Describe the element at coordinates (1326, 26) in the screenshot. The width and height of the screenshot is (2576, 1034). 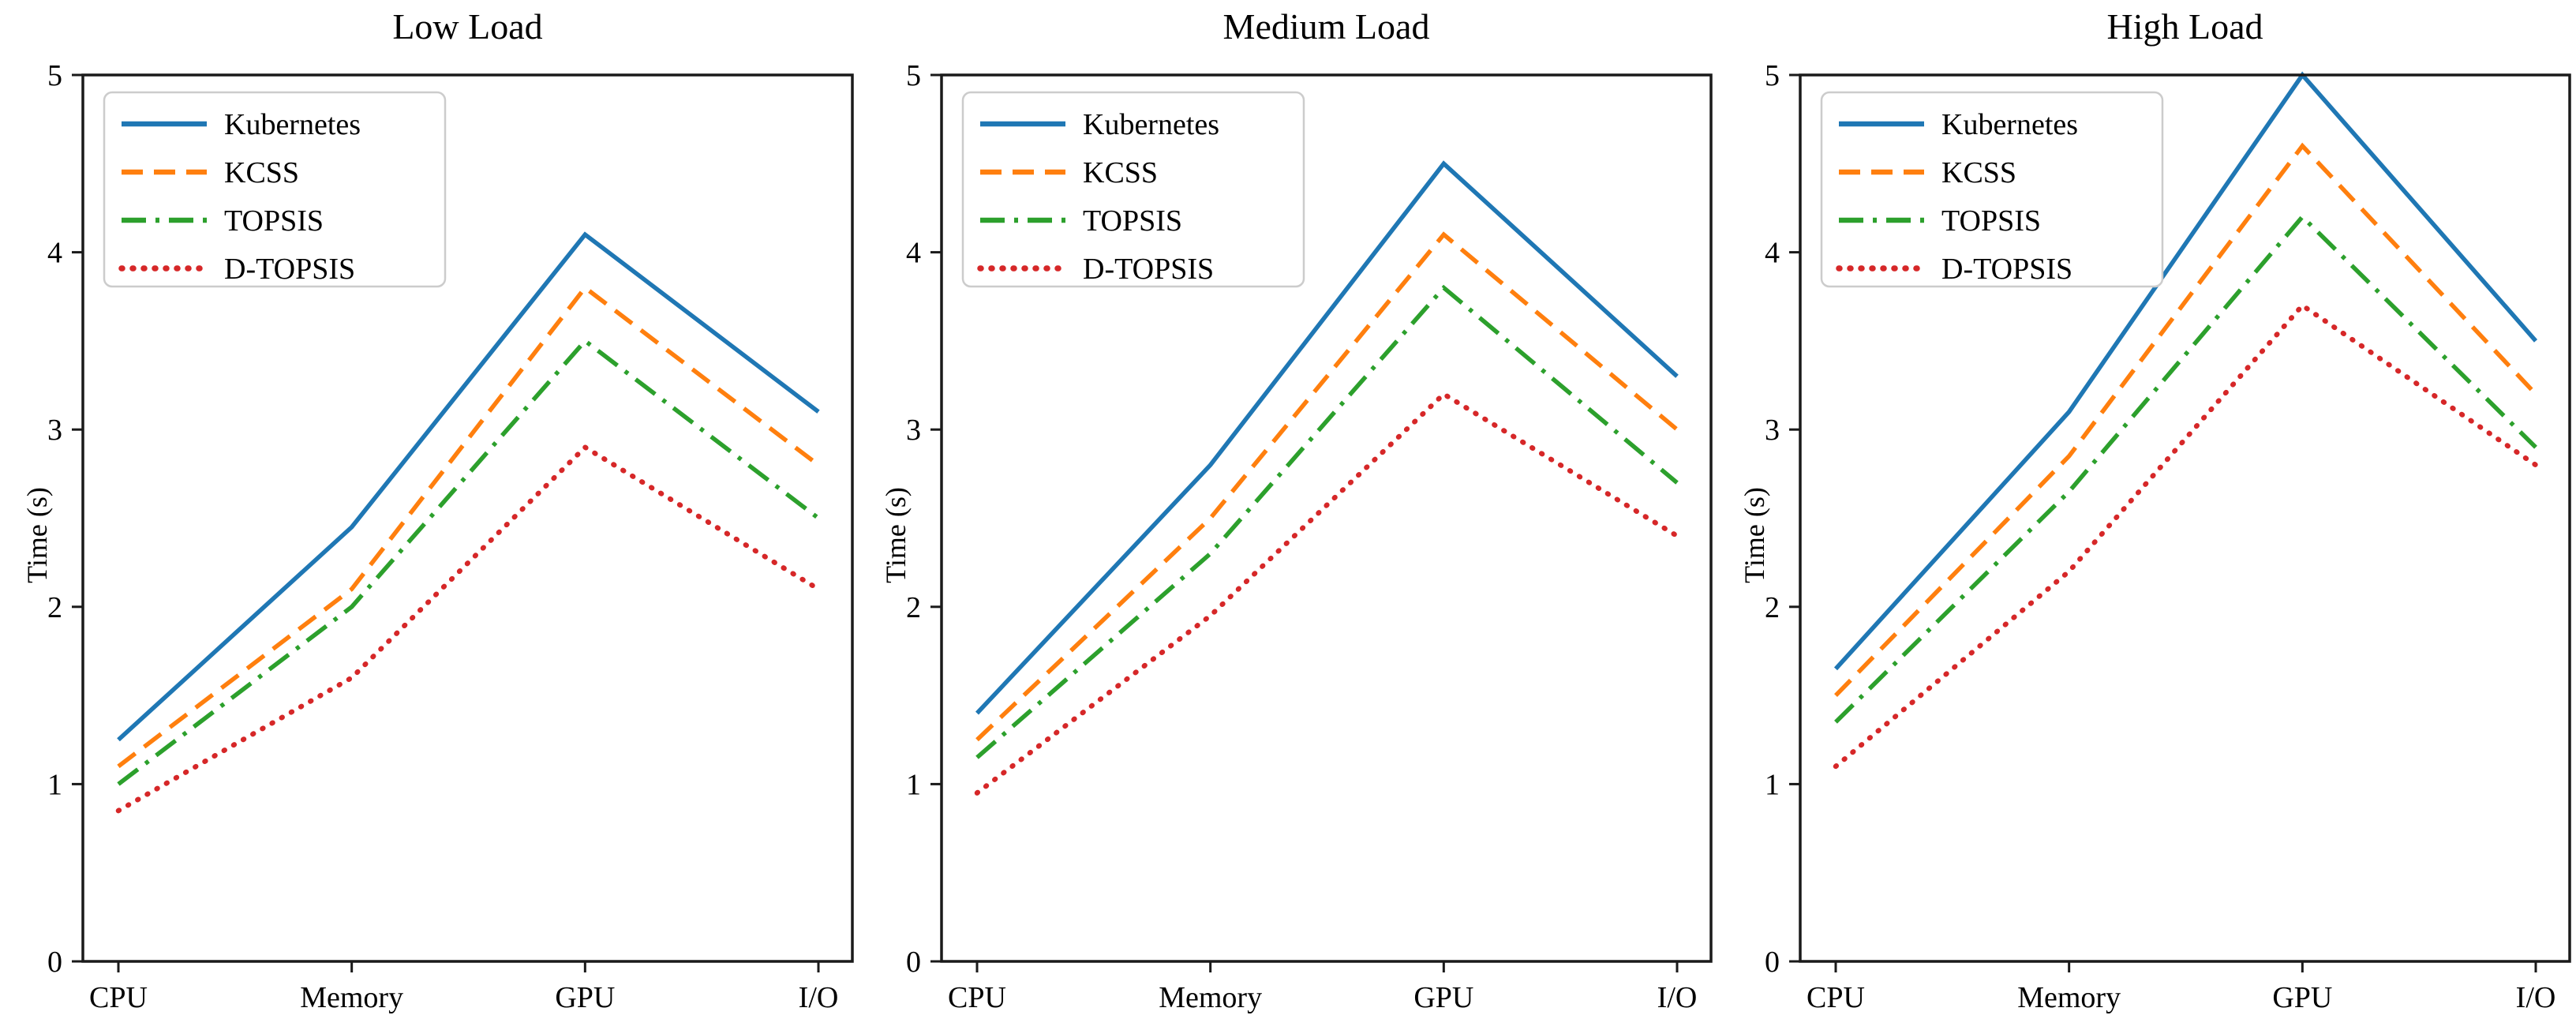
I see `subplot-title-medium-load: Medium Load` at that location.